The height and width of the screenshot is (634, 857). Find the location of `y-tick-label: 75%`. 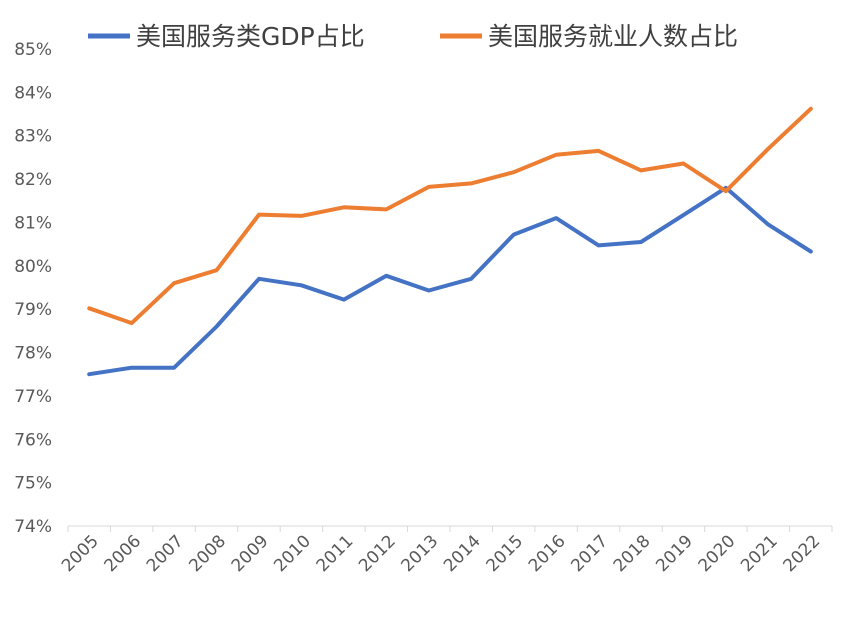

y-tick-label: 75% is located at coordinates (33, 484).